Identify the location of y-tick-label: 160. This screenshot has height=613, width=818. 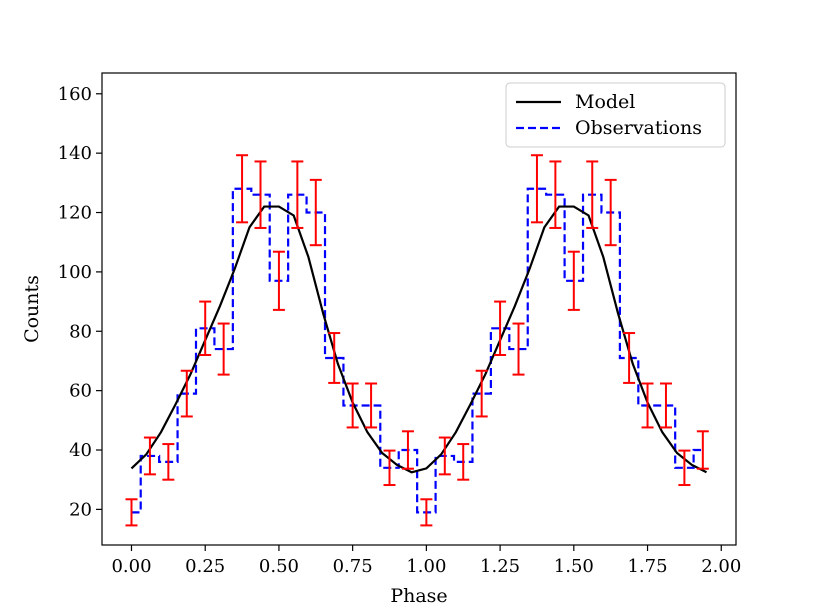
(75, 94).